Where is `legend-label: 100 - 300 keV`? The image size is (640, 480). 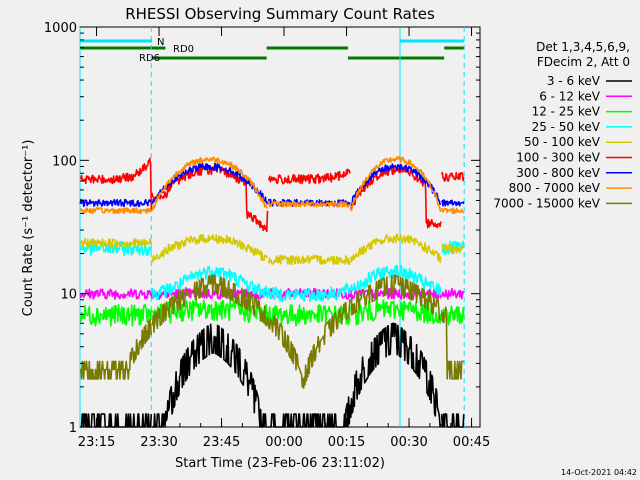 legend-label: 100 - 300 keV is located at coordinates (558, 158).